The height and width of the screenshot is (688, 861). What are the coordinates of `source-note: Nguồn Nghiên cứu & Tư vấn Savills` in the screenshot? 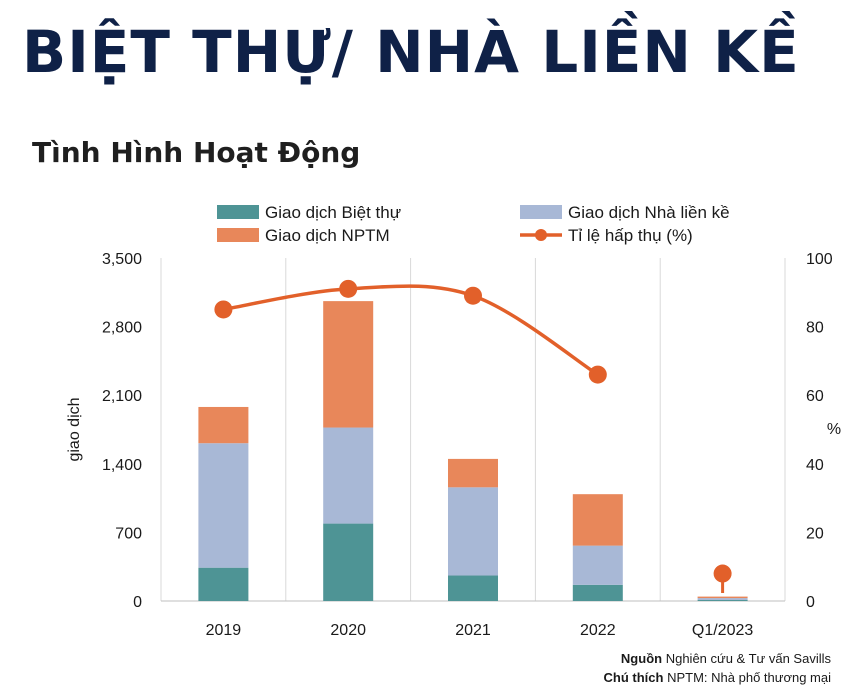 It's located at (726, 658).